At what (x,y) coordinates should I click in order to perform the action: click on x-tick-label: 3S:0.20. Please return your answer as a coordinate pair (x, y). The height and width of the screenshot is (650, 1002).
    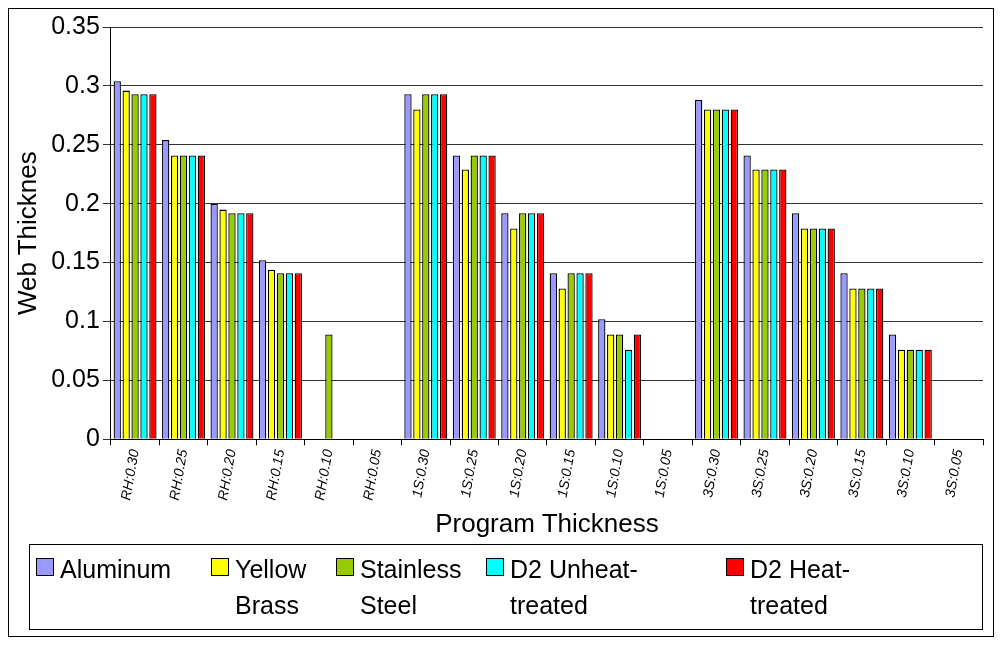
    Looking at the image, I should click on (808, 473).